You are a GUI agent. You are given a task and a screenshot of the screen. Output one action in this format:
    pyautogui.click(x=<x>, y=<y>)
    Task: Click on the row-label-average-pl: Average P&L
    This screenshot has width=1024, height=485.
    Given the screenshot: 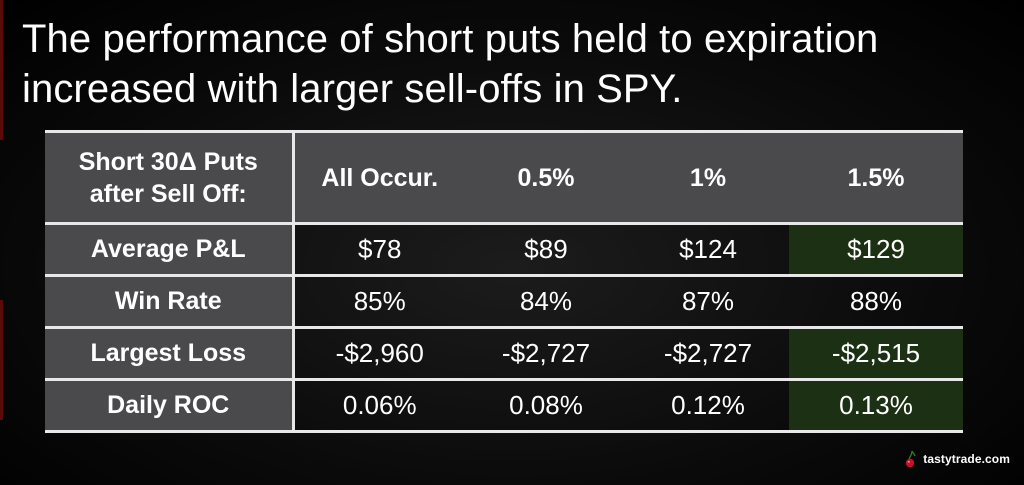 What is the action you would take?
    pyautogui.click(x=169, y=249)
    